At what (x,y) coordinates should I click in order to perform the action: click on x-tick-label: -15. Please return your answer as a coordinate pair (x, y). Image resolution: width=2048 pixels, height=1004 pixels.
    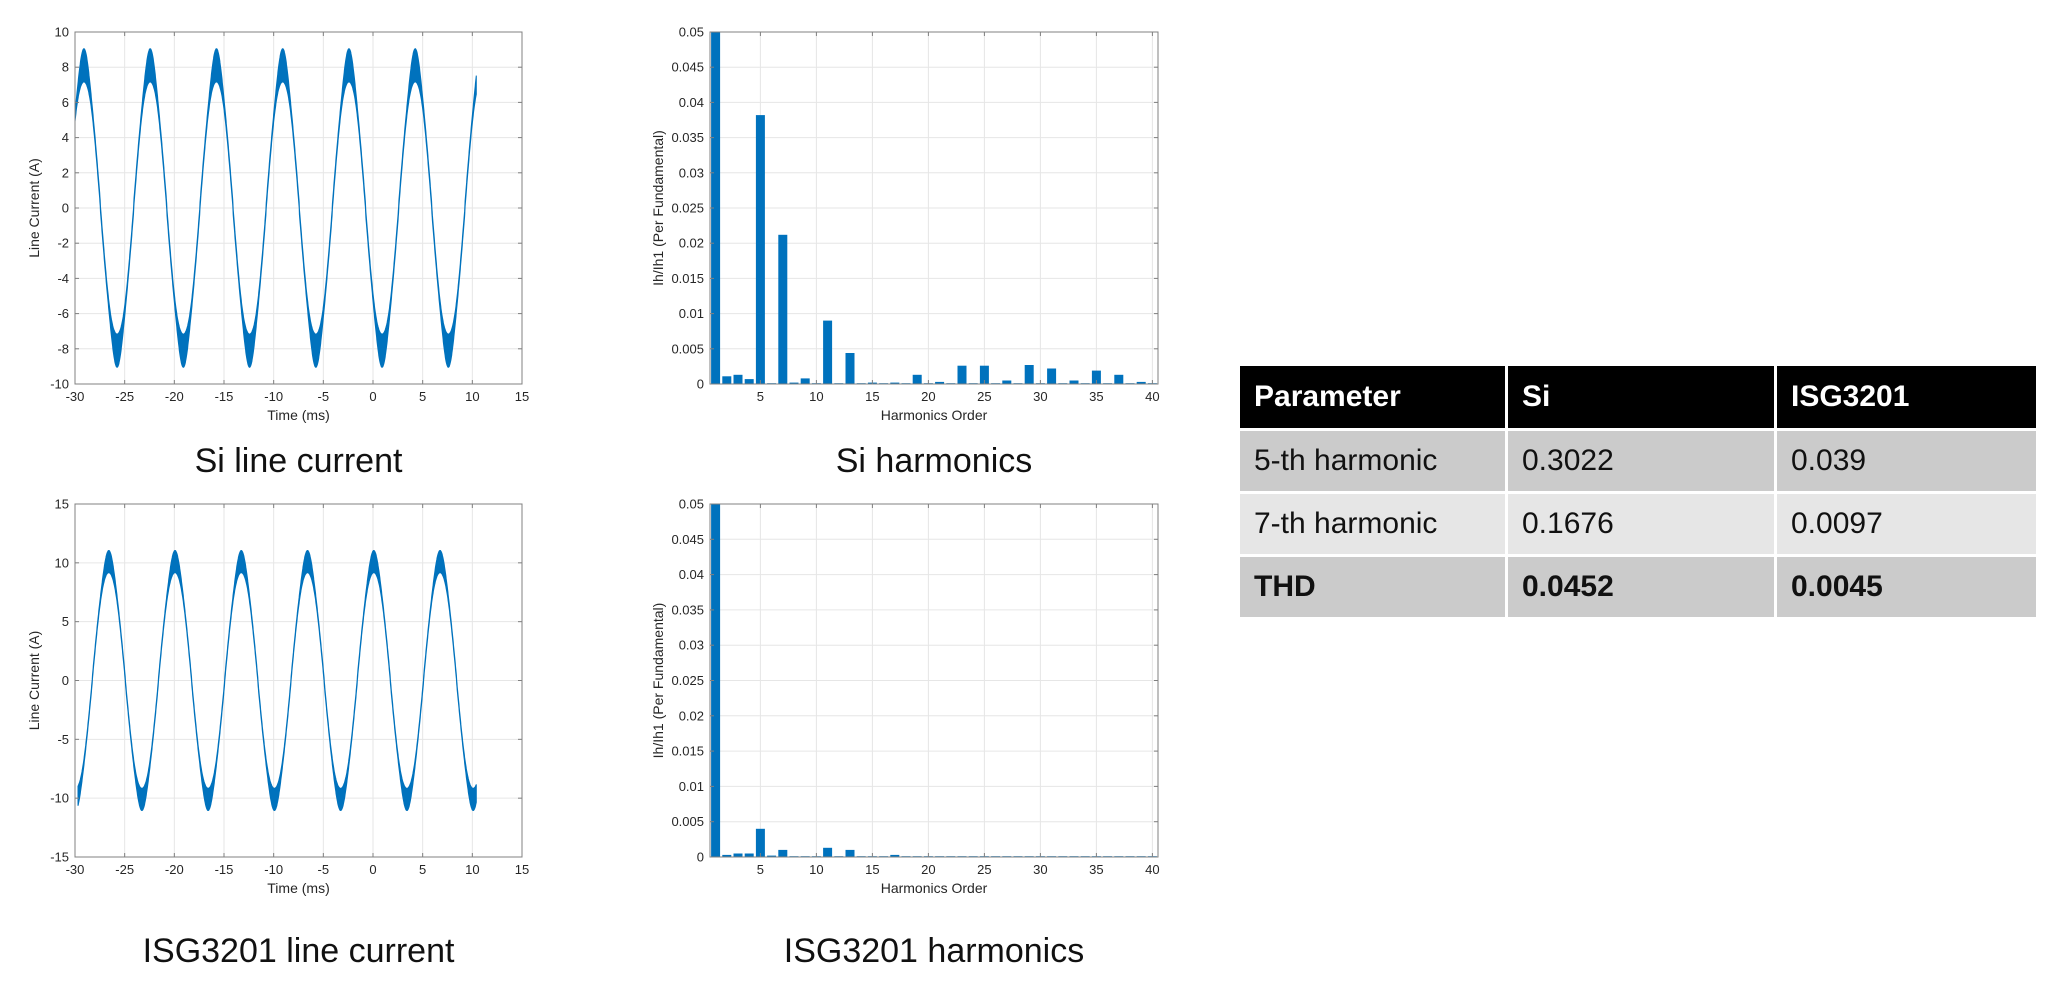
    Looking at the image, I should click on (224, 869).